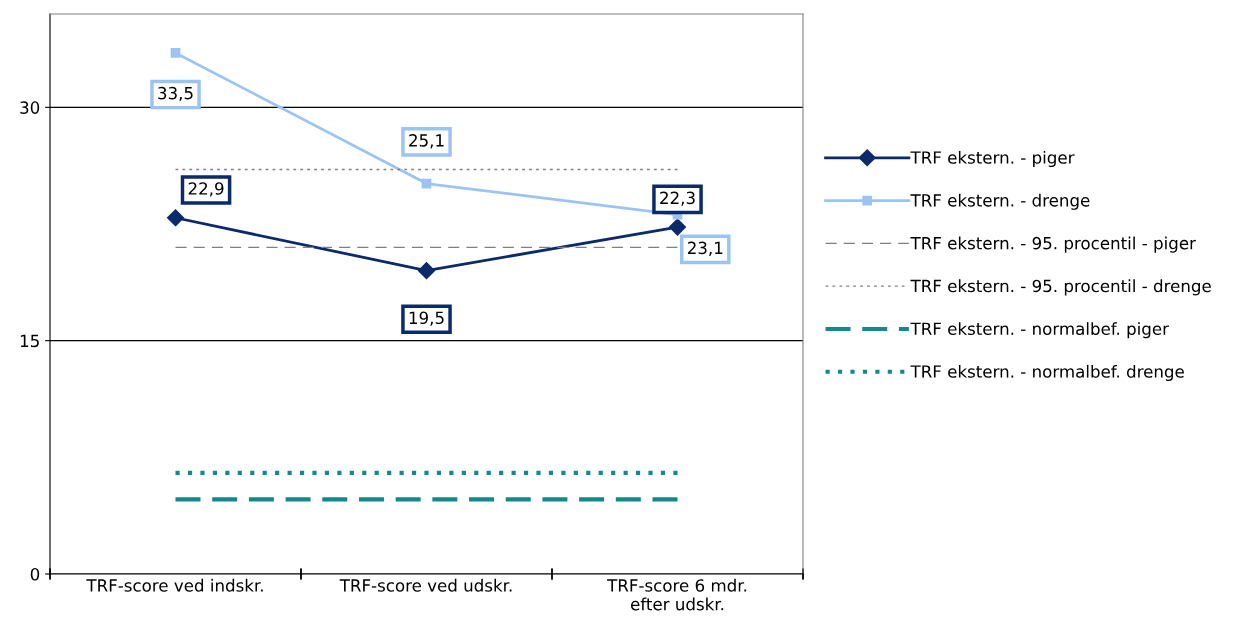  What do you see at coordinates (206, 189) in the screenshot?
I see `data-label: 22,9` at bounding box center [206, 189].